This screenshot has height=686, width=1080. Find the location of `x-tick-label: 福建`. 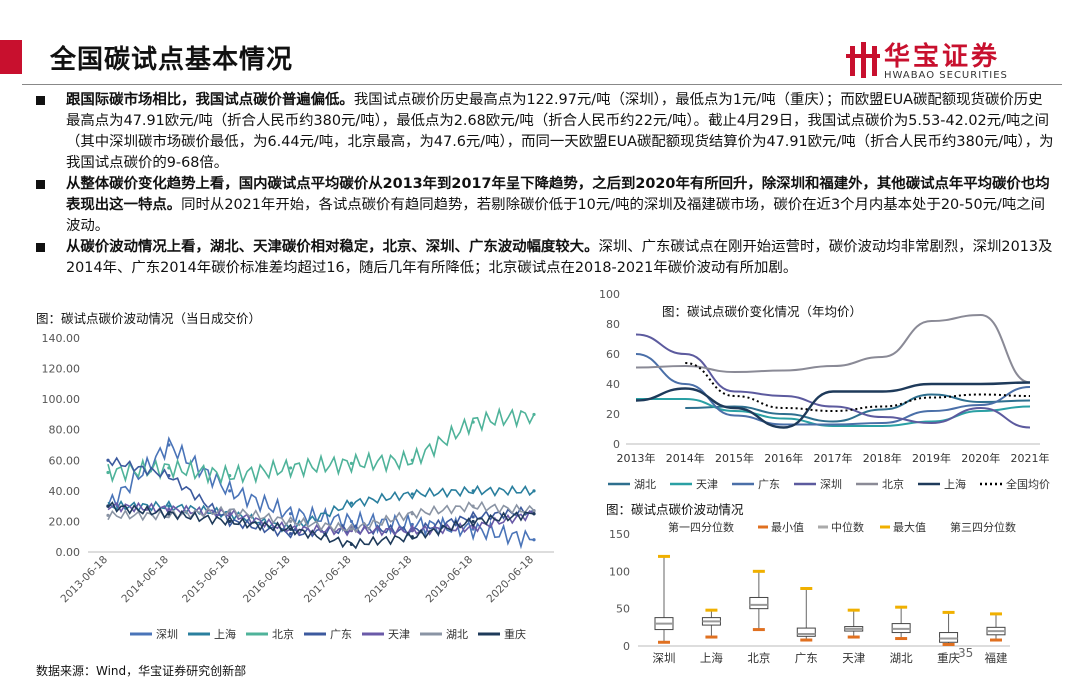

x-tick-label: 福建 is located at coordinates (996, 658).